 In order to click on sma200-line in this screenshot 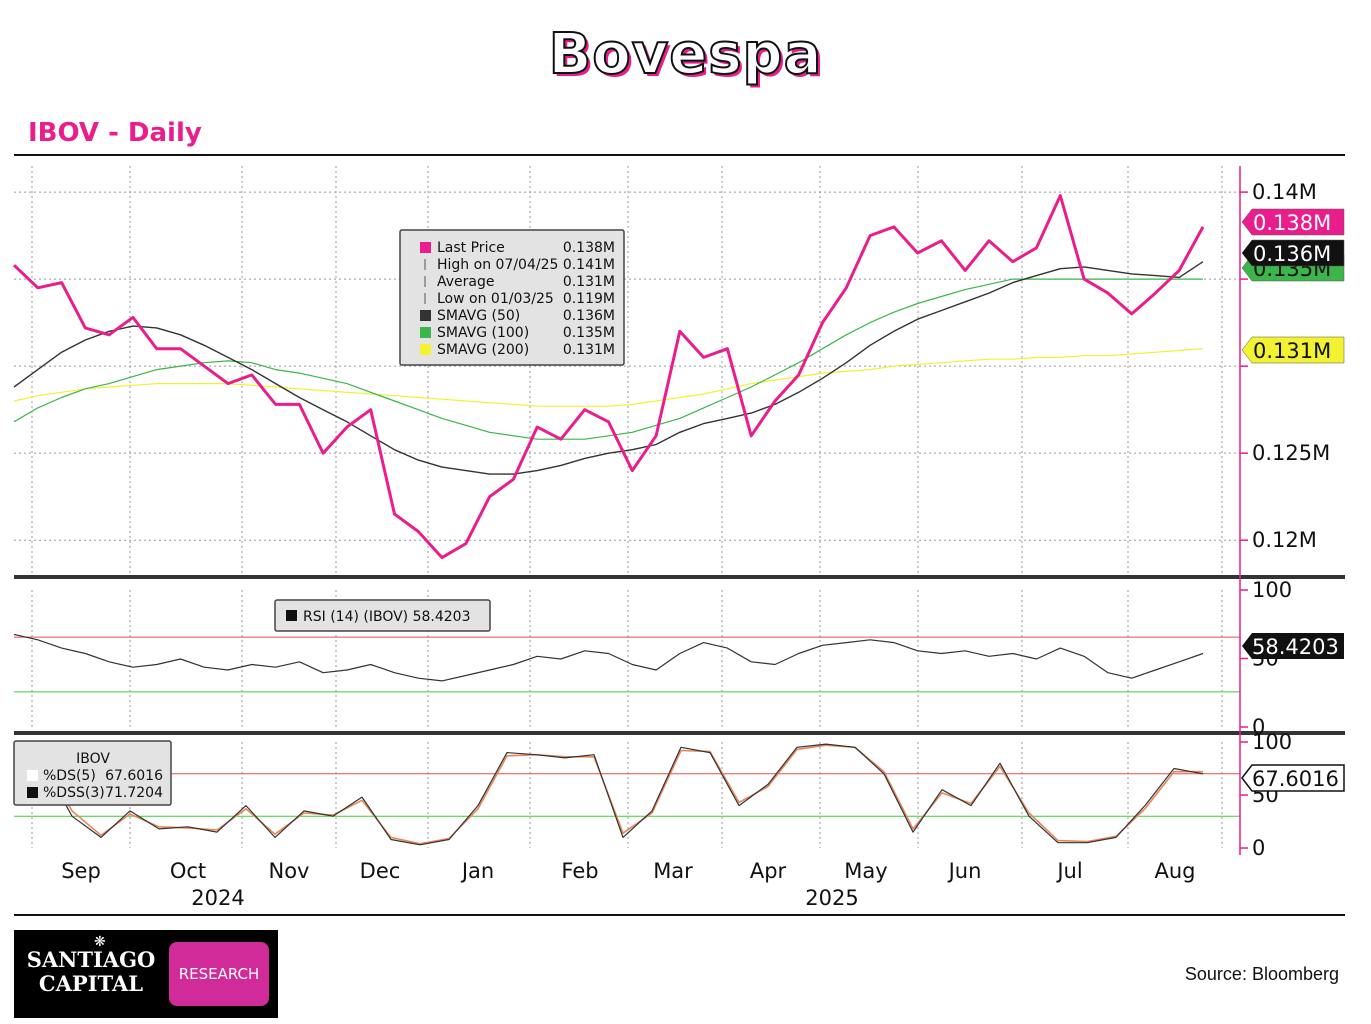, I will do `click(608, 377)`.